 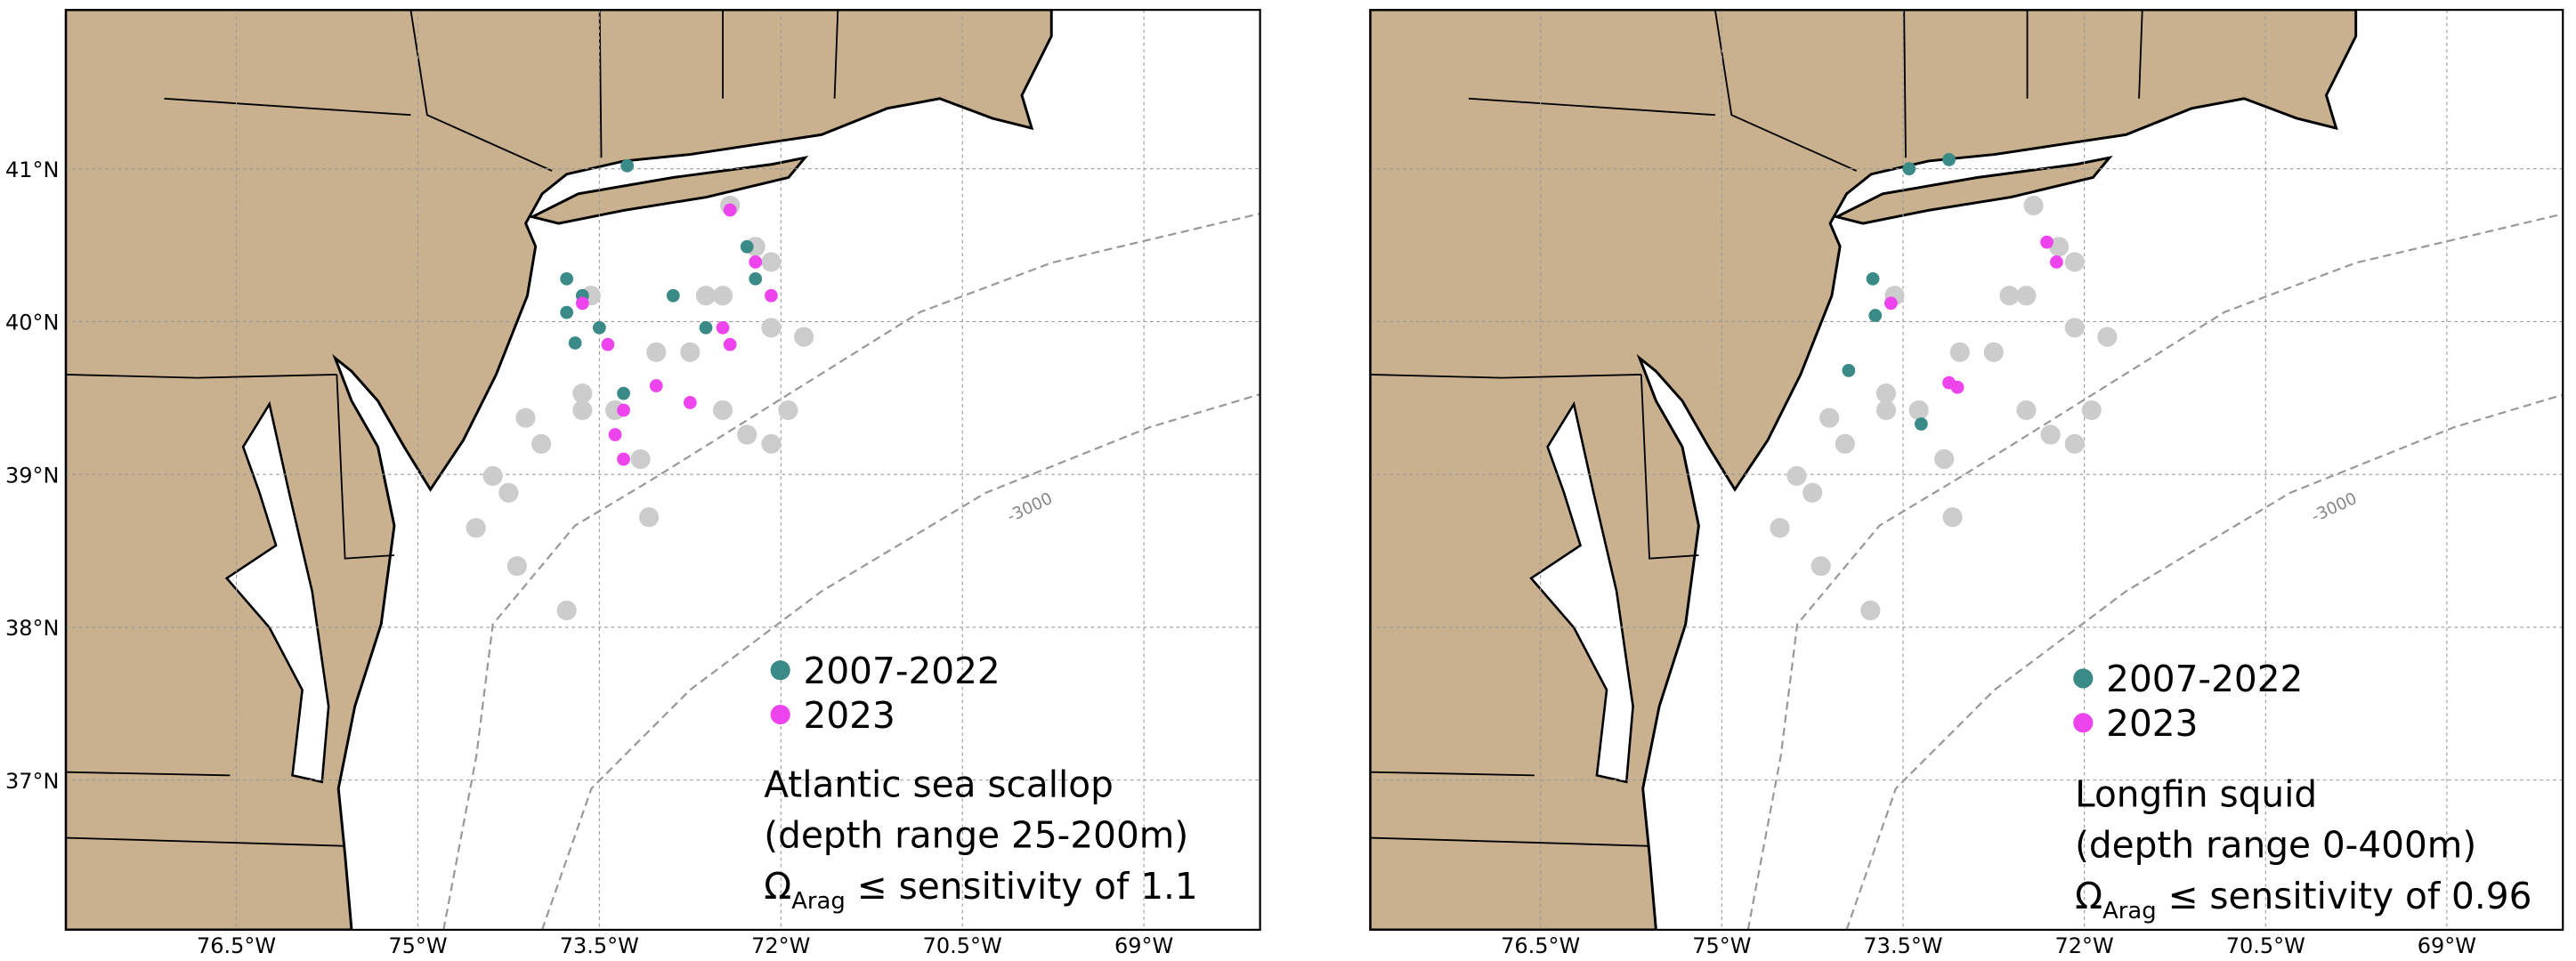 I want to click on y-tick-label: 41°N, so click(x=32, y=169).